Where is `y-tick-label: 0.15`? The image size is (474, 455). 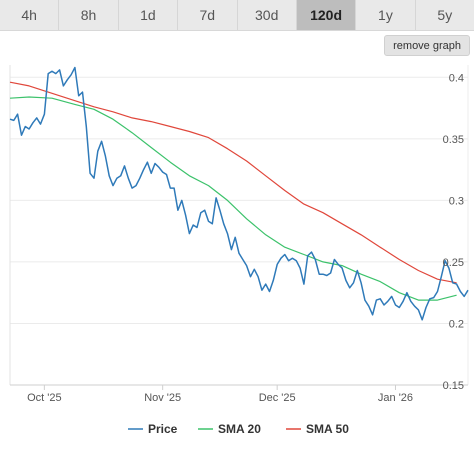
y-tick-label: 0.15 is located at coordinates (453, 386).